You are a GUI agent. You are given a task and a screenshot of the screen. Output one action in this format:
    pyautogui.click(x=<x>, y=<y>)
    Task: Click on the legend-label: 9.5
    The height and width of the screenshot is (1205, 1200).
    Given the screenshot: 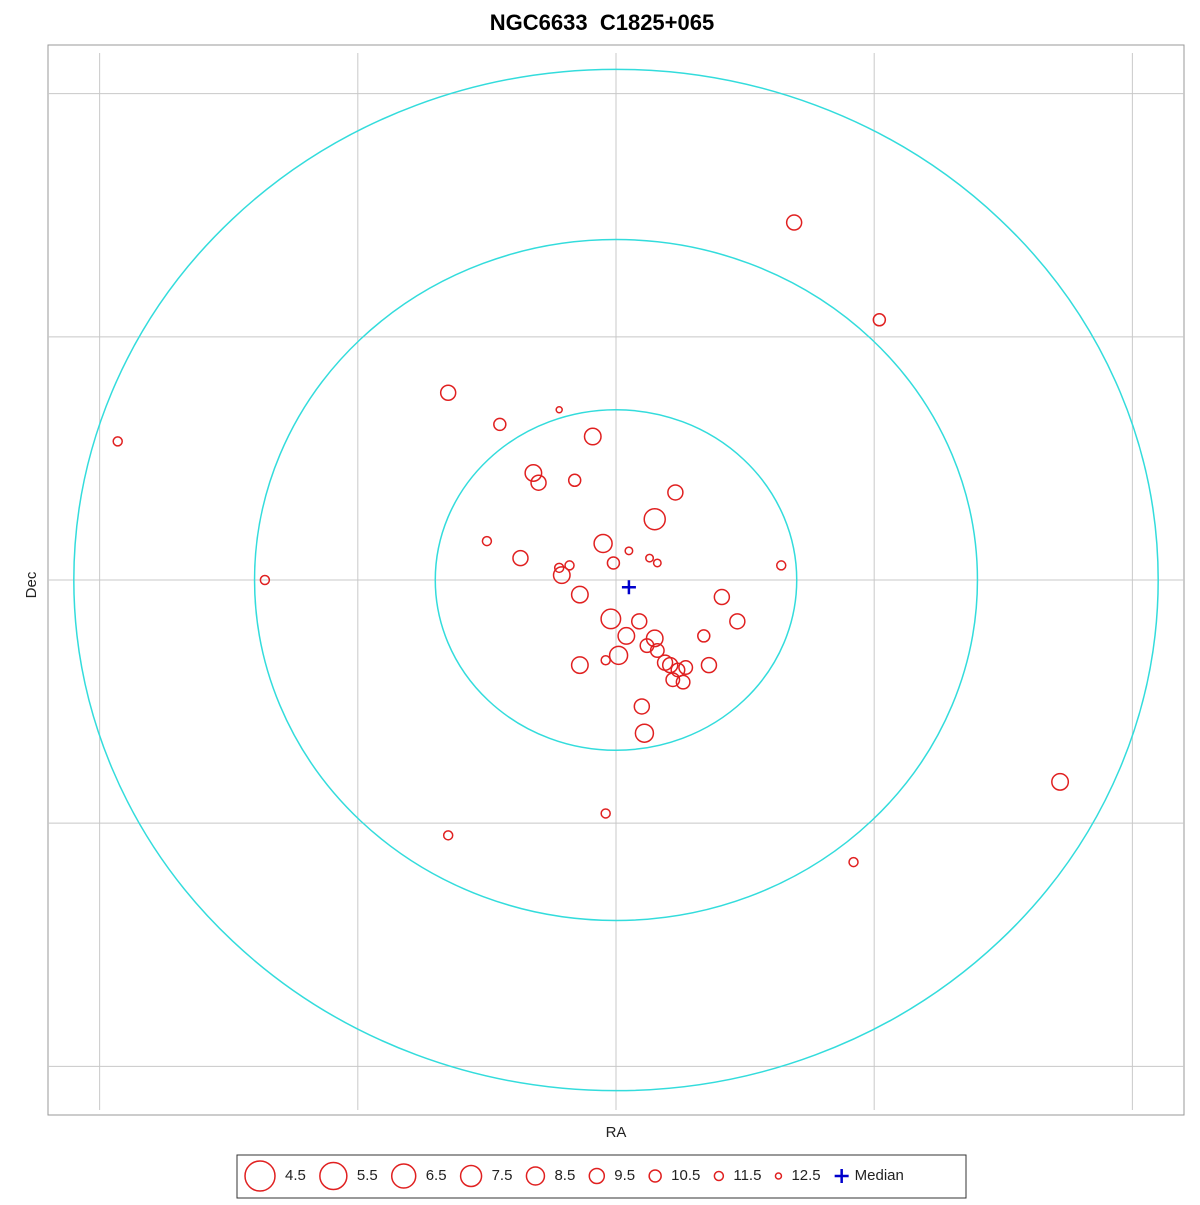 What is the action you would take?
    pyautogui.click(x=624, y=1175)
    